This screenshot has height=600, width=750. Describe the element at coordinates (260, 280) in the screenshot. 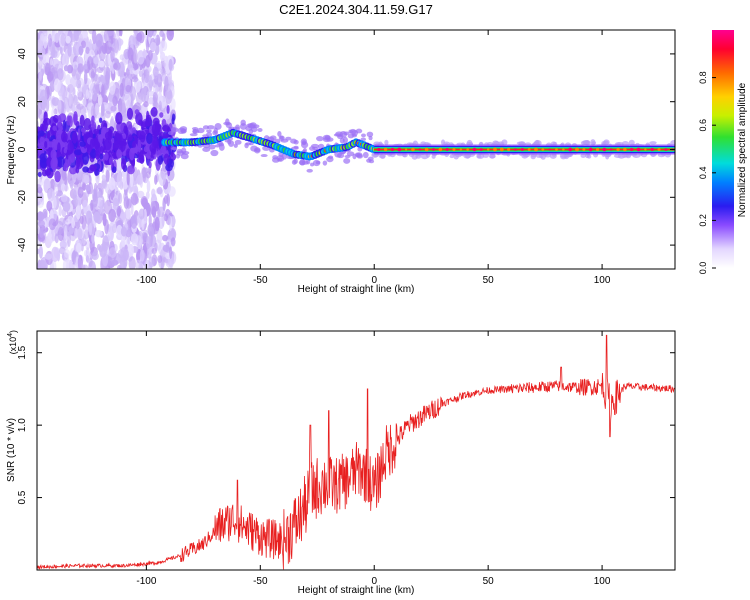

I see `x-tick-label: -50` at that location.